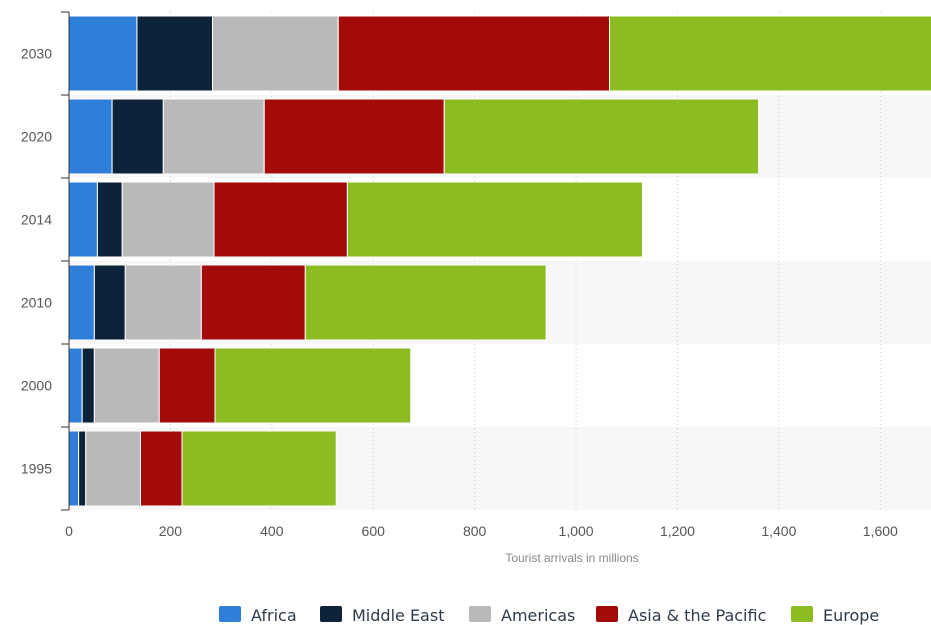  Describe the element at coordinates (171, 531) in the screenshot. I see `x-tick-label: 200` at that location.